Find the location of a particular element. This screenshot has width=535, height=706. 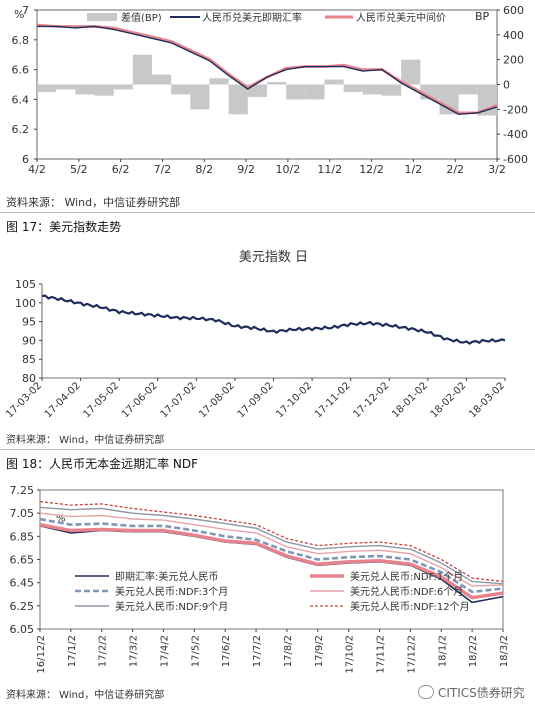

x-tick-label: 17/11/2 is located at coordinates (381, 654).